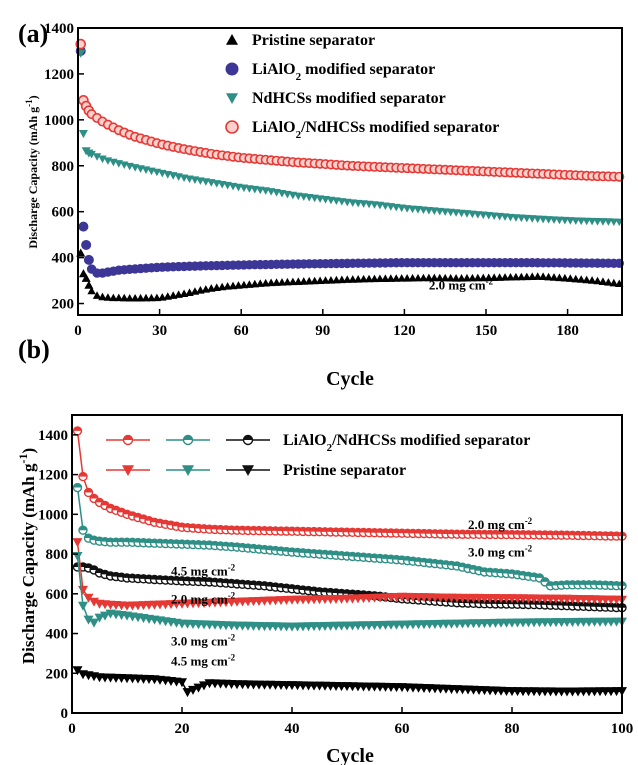 This screenshot has height=765, width=638. I want to click on y-axis-title-a-main: Discharge Capacity (mAh g, so click(33, 178).